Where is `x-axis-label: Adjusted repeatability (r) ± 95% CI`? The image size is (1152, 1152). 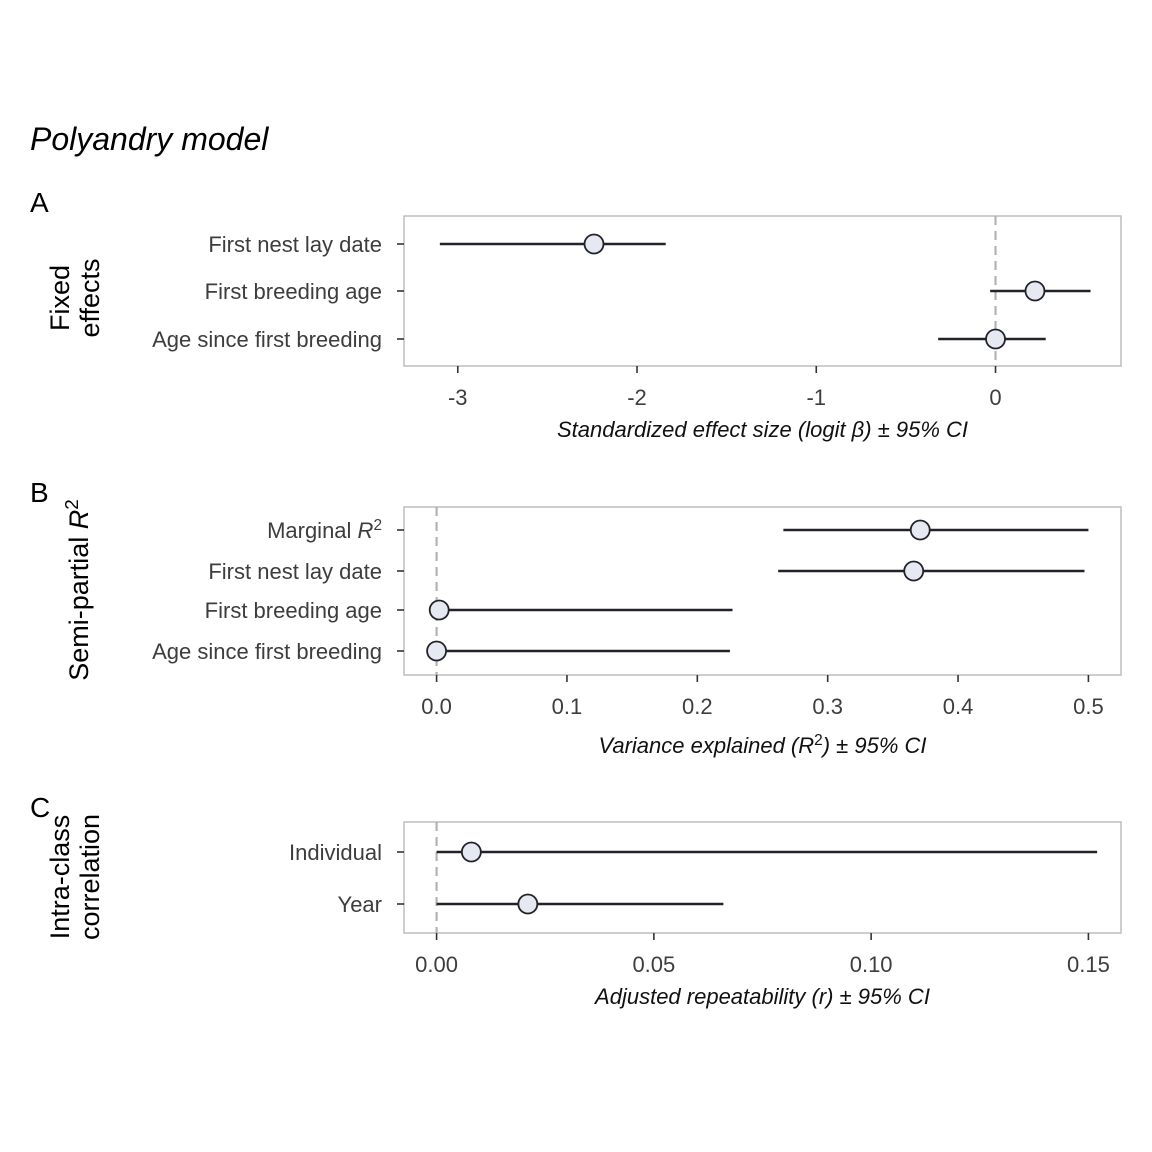 x-axis-label: Adjusted repeatability (r) ± 95% CI is located at coordinates (761, 996).